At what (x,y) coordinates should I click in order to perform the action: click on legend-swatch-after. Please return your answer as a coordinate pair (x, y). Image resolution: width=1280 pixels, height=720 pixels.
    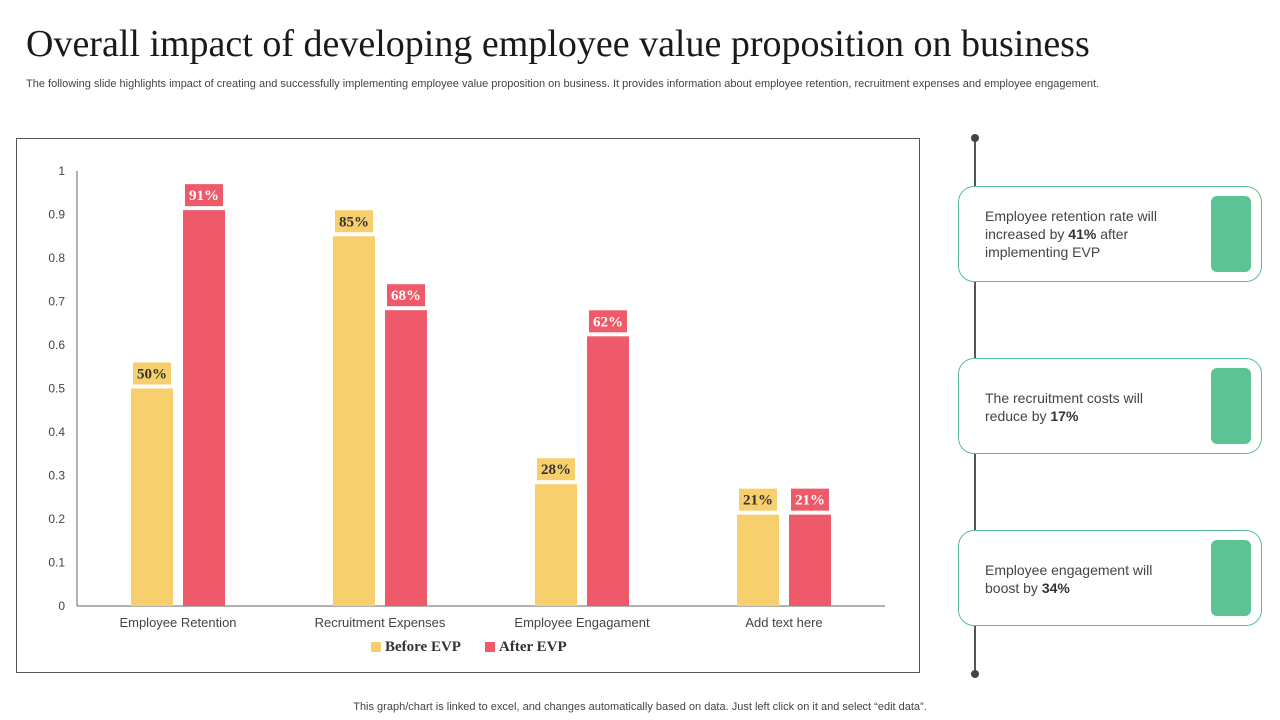
    Looking at the image, I should click on (490, 647).